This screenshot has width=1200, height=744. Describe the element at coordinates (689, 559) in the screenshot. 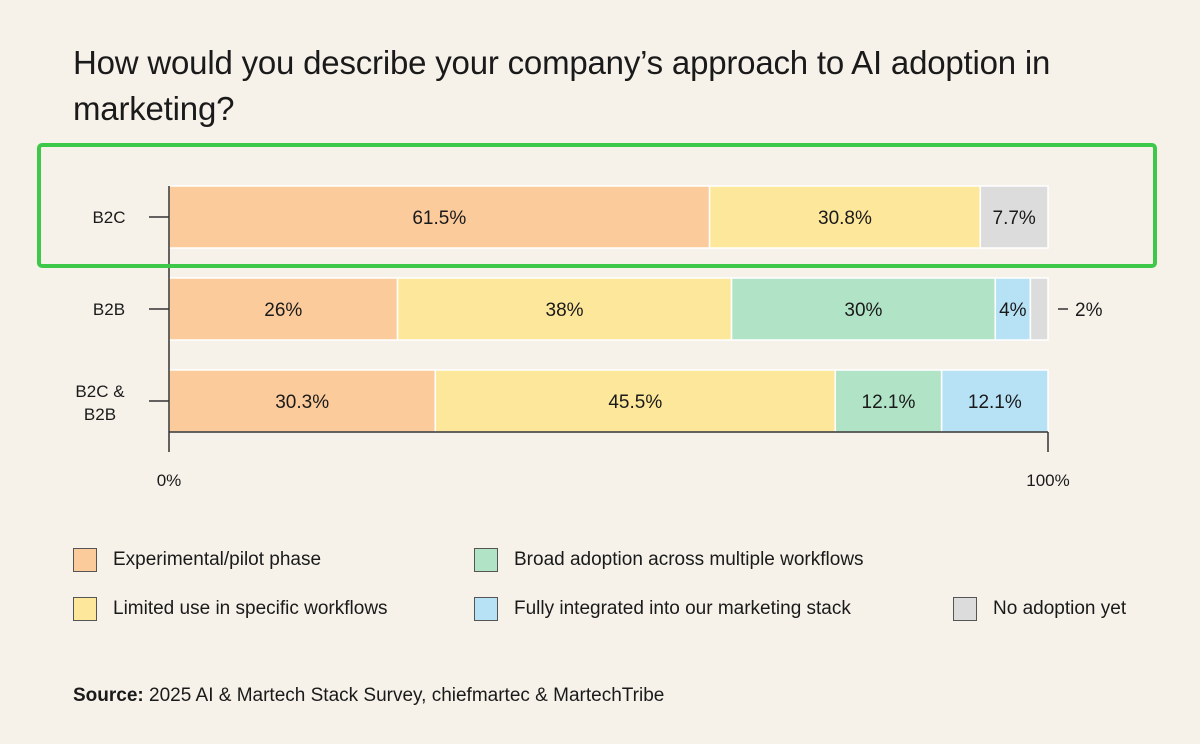

I see `legend-label: Broad adoption across multiple workflows` at that location.